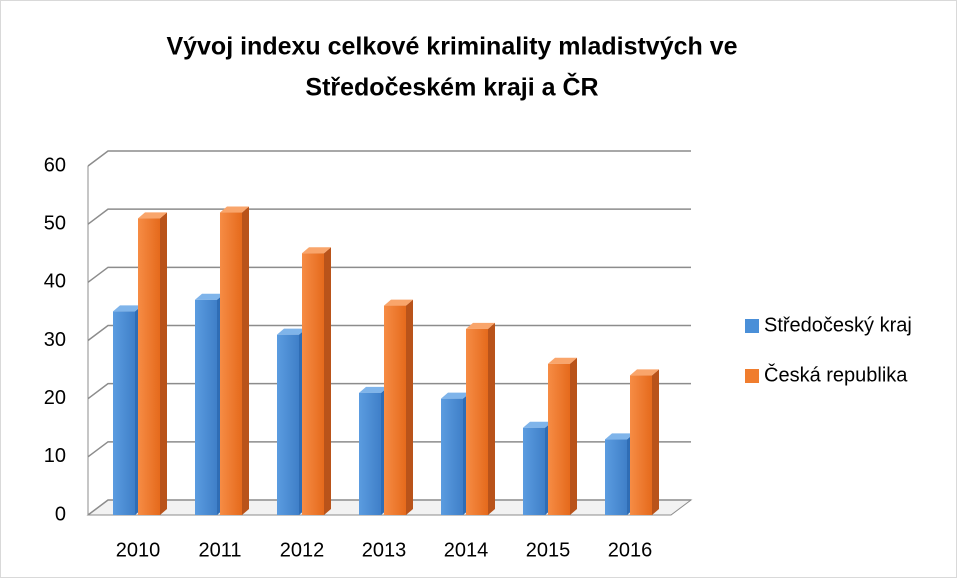 The height and width of the screenshot is (578, 957). I want to click on x-tick-label: 2014, so click(466, 550).